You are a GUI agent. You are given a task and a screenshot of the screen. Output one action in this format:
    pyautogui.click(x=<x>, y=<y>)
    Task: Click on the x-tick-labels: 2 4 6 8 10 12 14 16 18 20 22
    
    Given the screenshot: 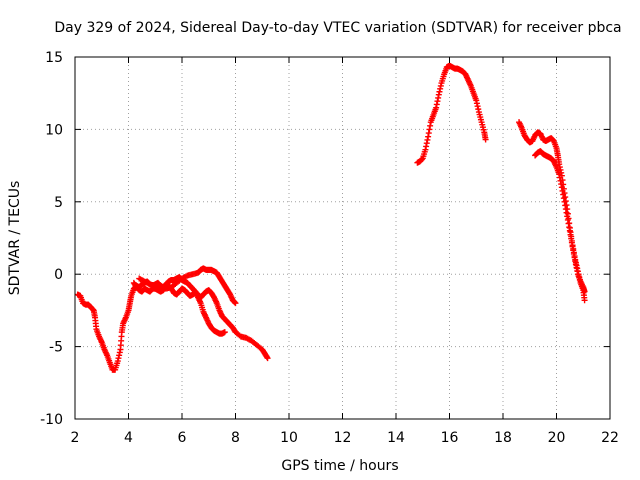 What is the action you would take?
    pyautogui.click(x=345, y=438)
    